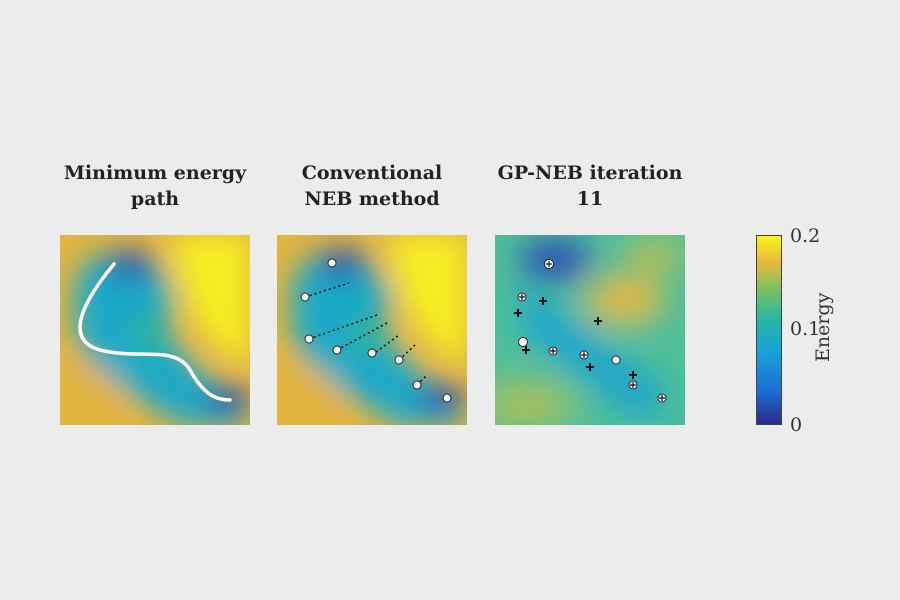 The height and width of the screenshot is (600, 900). I want to click on gp-neb-image-crosses, so click(592, 331).